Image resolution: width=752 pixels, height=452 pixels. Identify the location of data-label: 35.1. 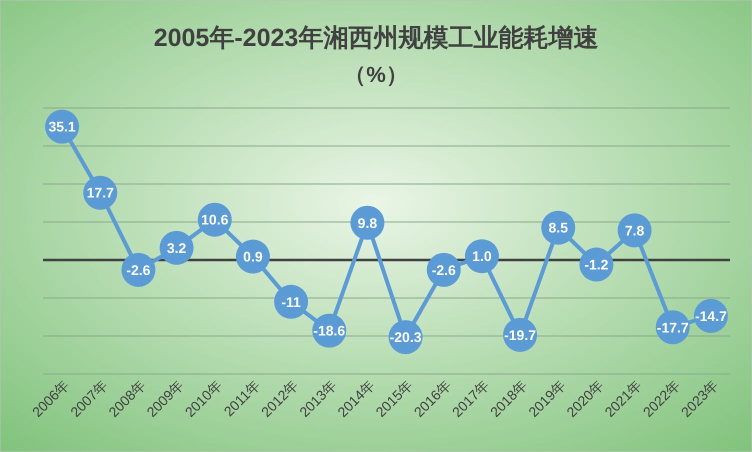
(62, 126).